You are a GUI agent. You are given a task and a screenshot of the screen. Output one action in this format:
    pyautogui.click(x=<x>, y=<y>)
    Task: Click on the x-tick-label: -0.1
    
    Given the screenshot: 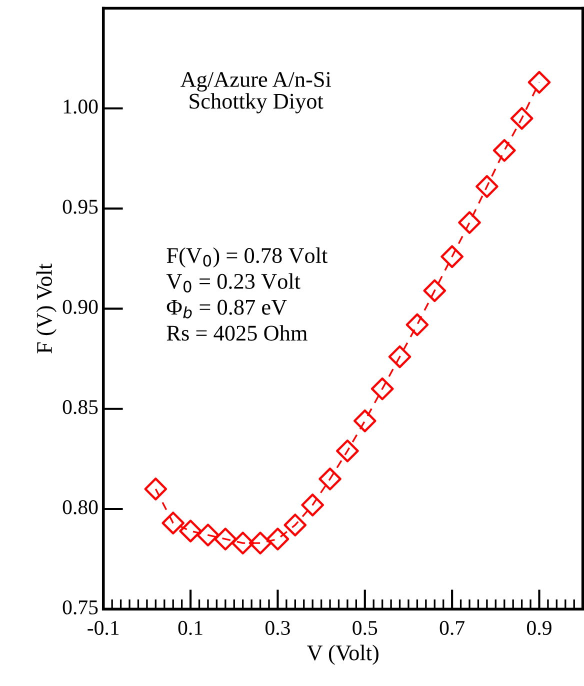 What is the action you would take?
    pyautogui.click(x=103, y=628)
    